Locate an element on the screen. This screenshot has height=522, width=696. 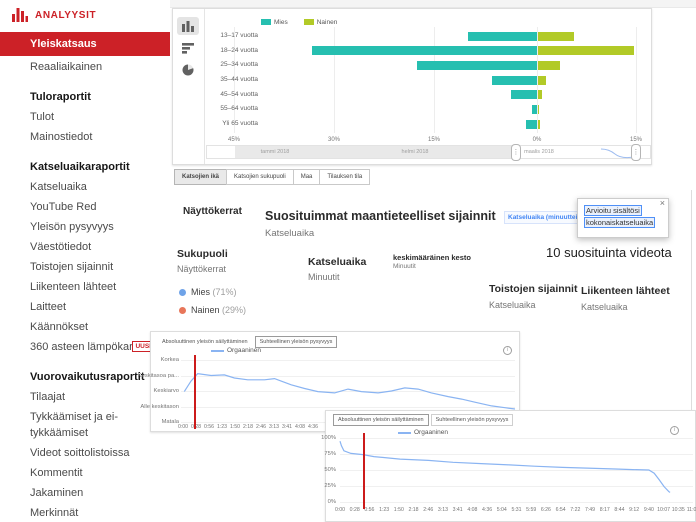
sidebar-item-tuloraportit: Tuloraportit is located at coordinates (85, 97).